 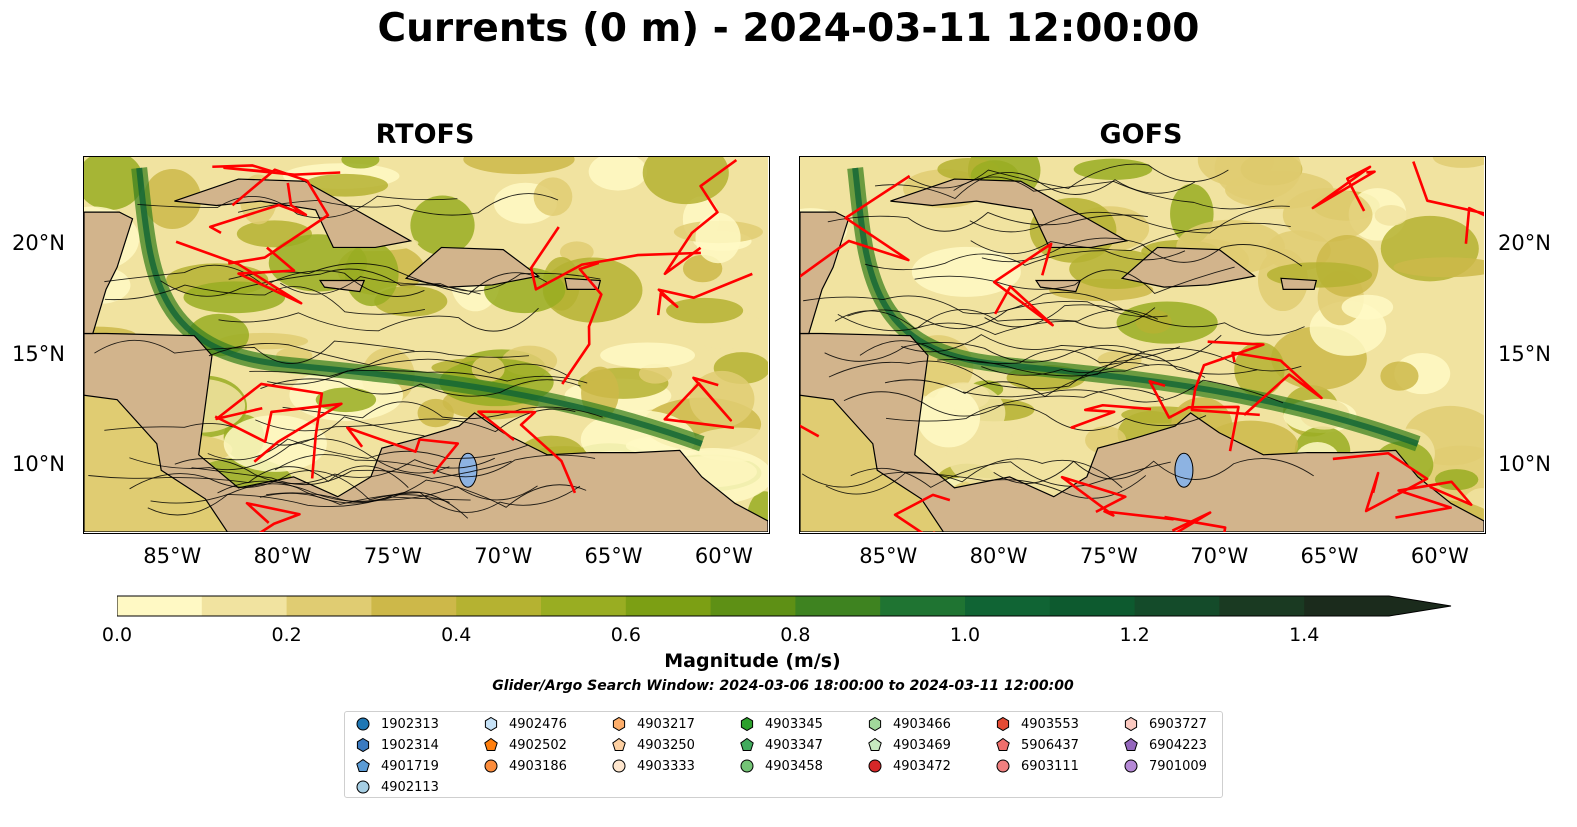 What do you see at coordinates (38, 243) in the screenshot?
I see `lat-tick-label-left: 20°N` at bounding box center [38, 243].